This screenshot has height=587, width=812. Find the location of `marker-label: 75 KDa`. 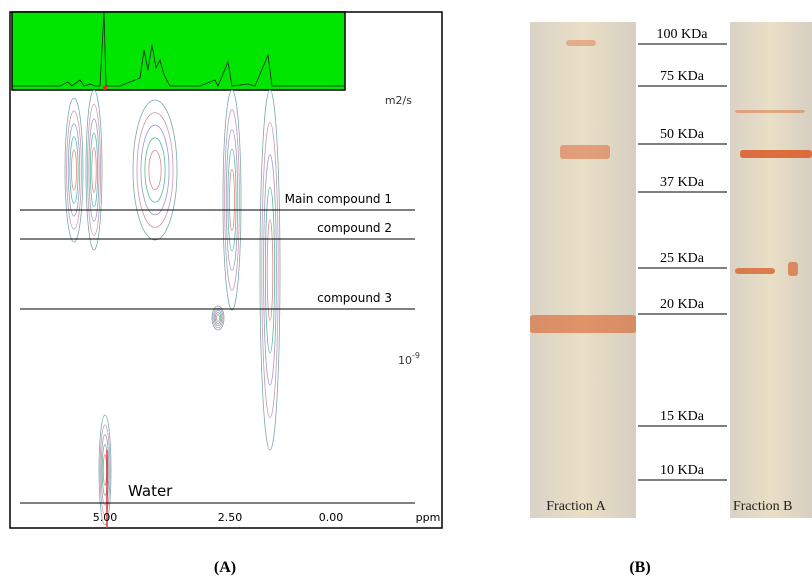

marker-label: 75 KDa is located at coordinates (682, 76).